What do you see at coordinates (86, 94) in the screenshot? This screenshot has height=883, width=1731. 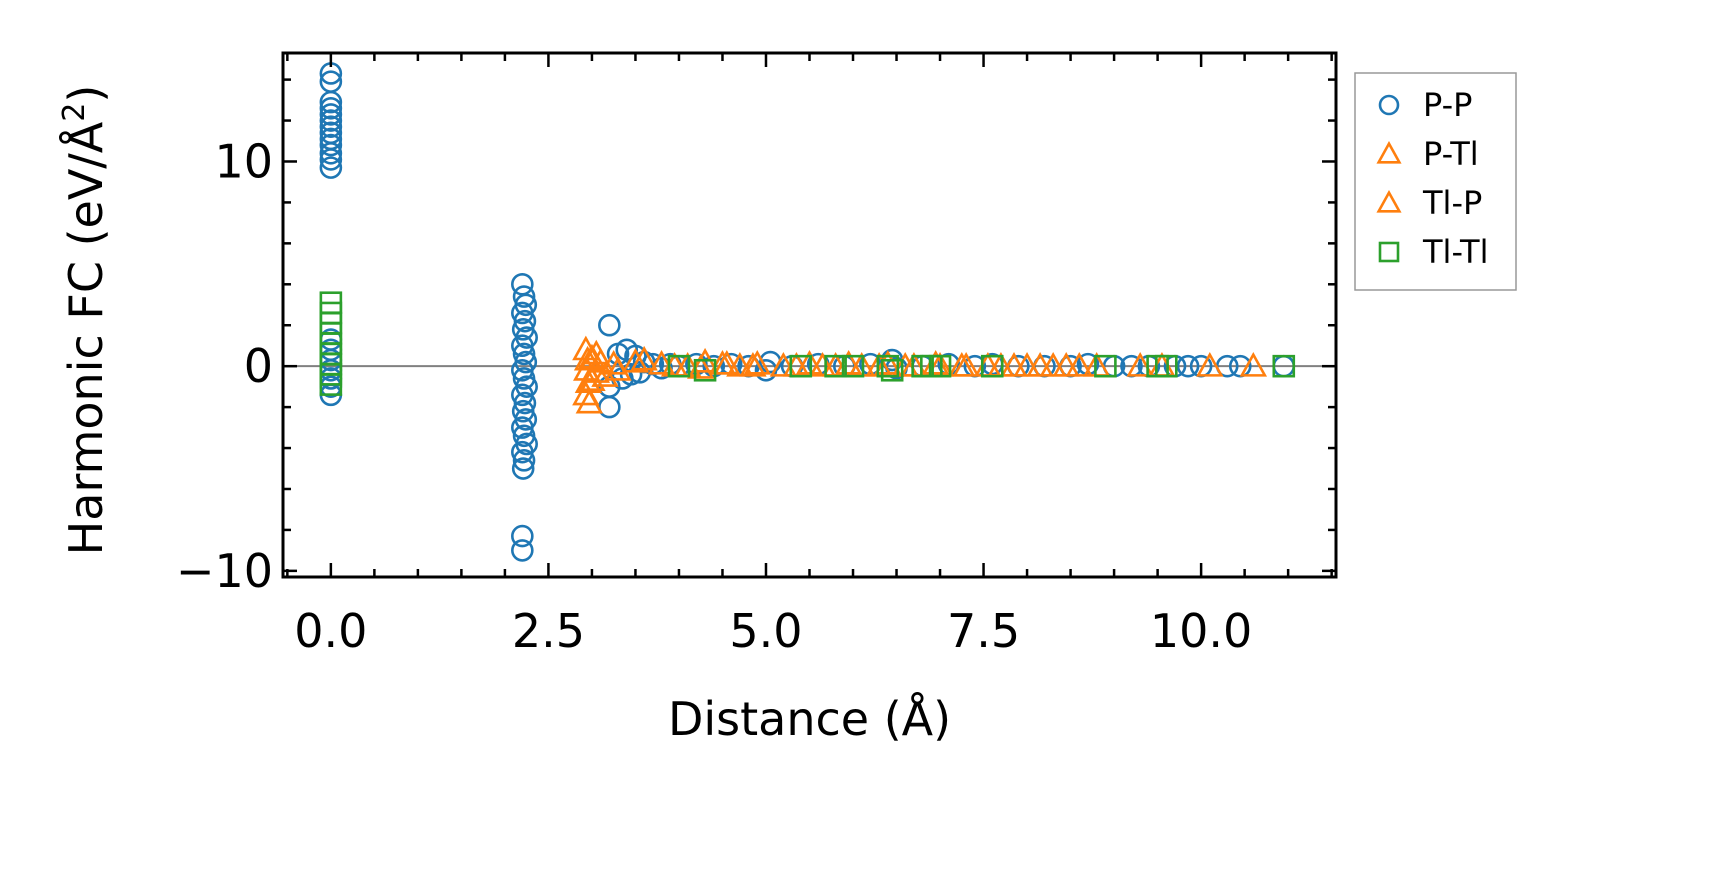 I see `y-axis-title-close: )` at bounding box center [86, 94].